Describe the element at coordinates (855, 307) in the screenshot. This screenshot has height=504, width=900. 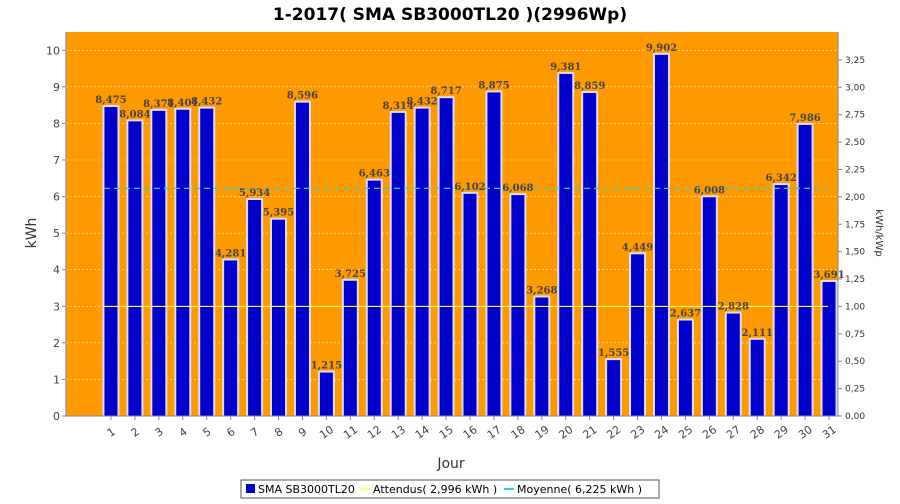
I see `y2-tick-label: 1,00` at that location.